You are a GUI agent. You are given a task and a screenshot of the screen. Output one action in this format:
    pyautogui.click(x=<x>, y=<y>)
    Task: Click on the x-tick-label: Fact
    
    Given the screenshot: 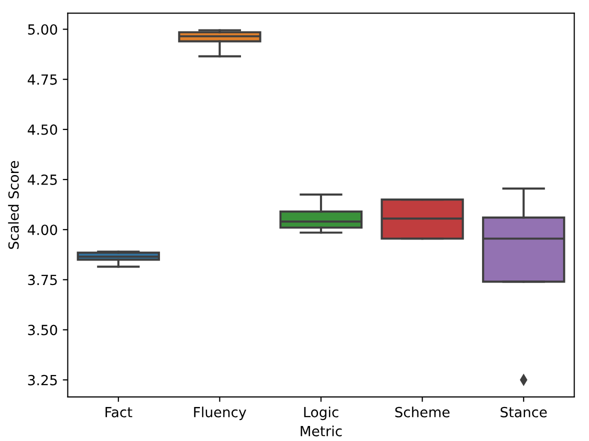 What is the action you would take?
    pyautogui.click(x=119, y=412)
    